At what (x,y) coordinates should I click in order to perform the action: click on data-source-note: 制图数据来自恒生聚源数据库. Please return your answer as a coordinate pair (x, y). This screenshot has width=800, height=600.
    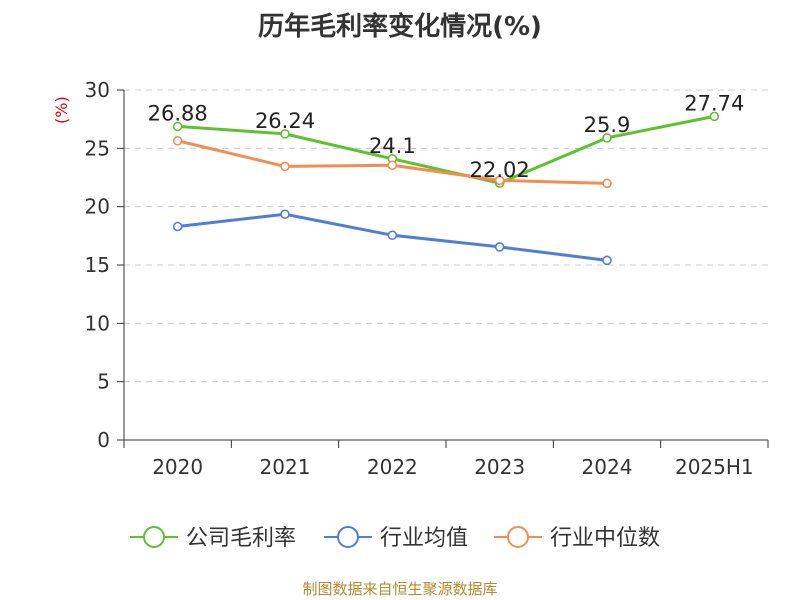
    Looking at the image, I should click on (400, 589).